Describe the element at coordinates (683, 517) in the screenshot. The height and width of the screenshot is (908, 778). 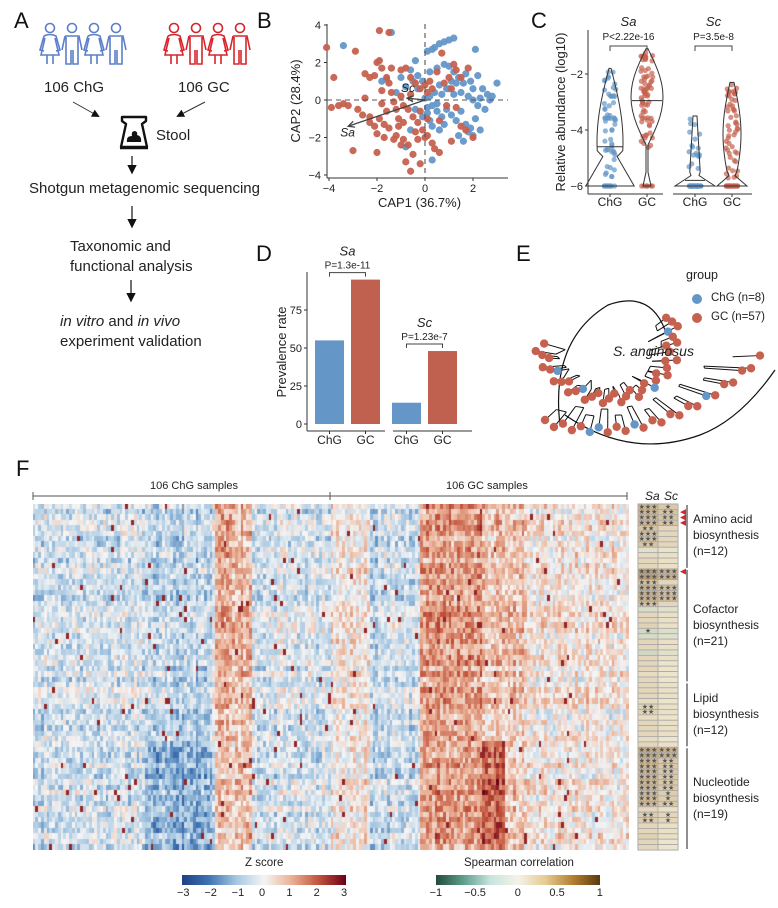
I see `red-marker-icon` at that location.